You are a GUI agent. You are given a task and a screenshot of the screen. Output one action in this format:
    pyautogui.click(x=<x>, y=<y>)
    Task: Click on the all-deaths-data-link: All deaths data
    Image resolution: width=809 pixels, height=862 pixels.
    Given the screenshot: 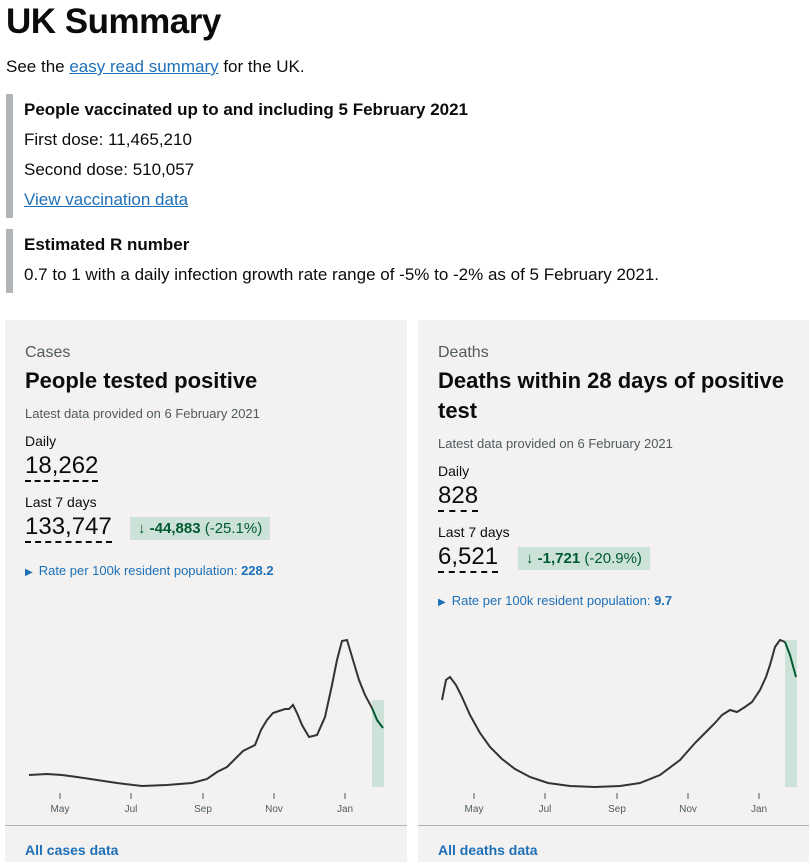 What is the action you would take?
    pyautogui.click(x=488, y=850)
    